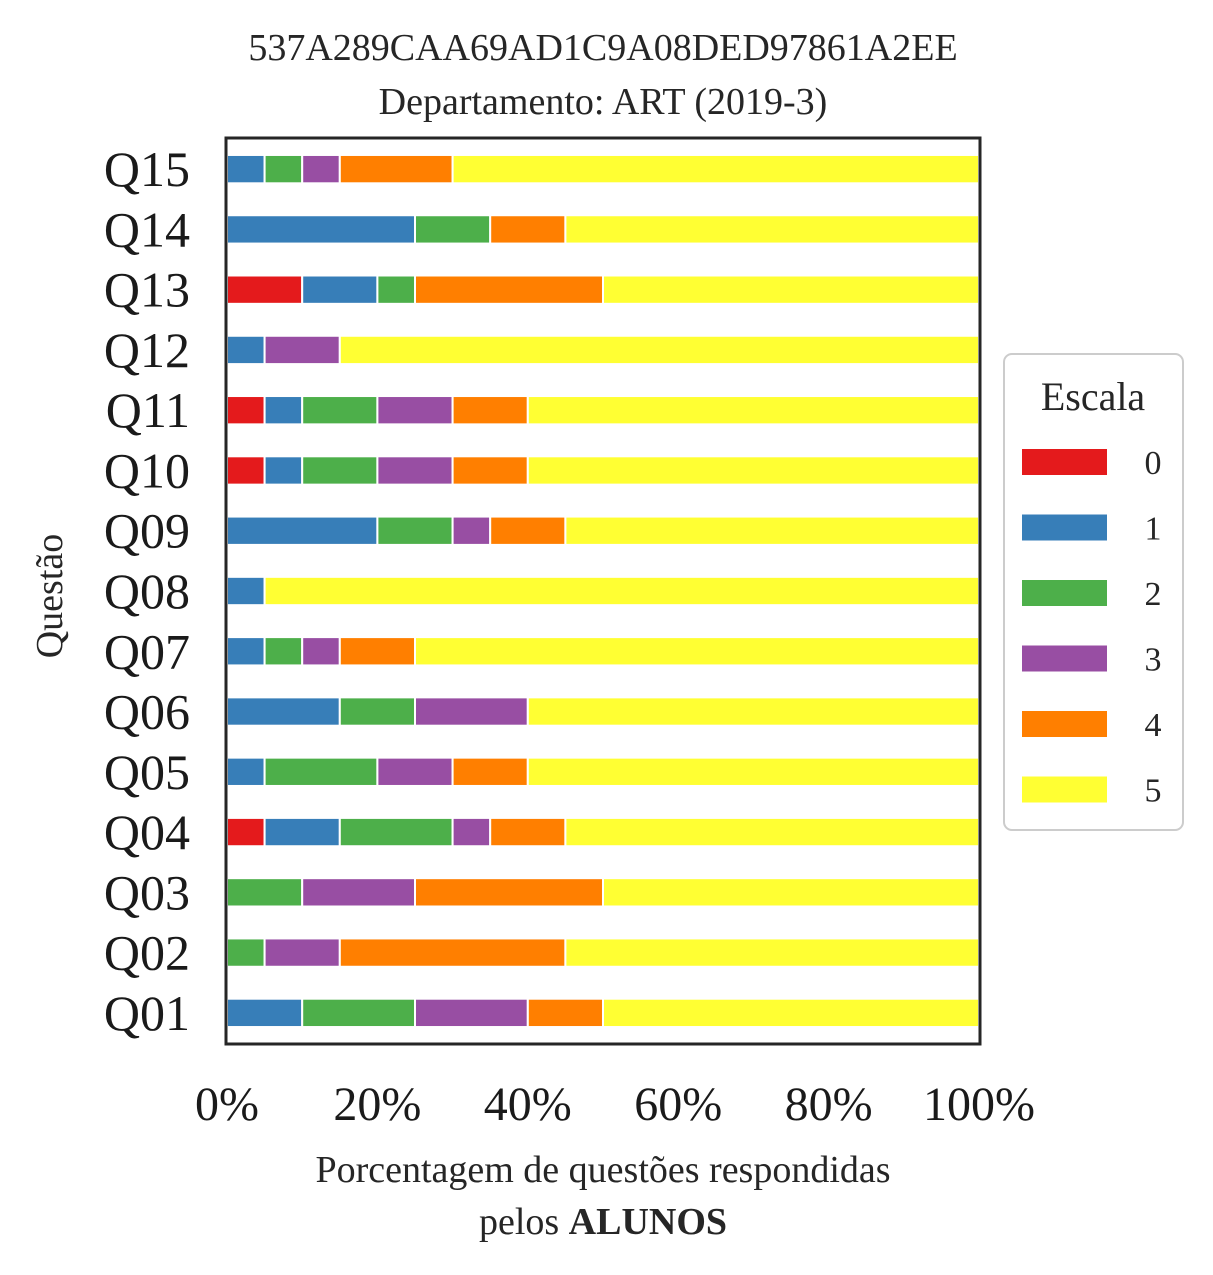 The height and width of the screenshot is (1275, 1213). I want to click on y-tick-q13: Q13, so click(147, 290).